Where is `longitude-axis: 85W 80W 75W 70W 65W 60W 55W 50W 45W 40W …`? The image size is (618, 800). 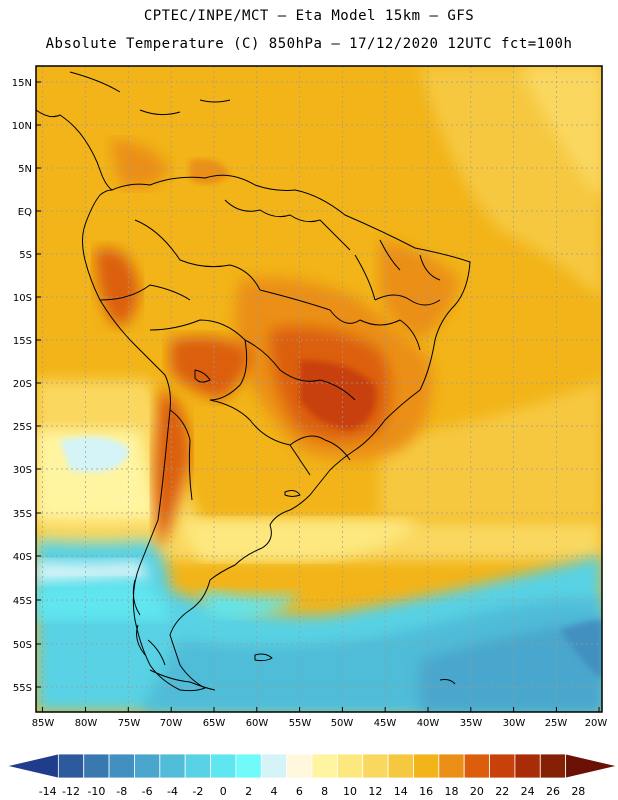
longitude-axis: 85W 80W 75W 70W 65W 60W 55W 50W 45W 40W … is located at coordinates (320, 718).